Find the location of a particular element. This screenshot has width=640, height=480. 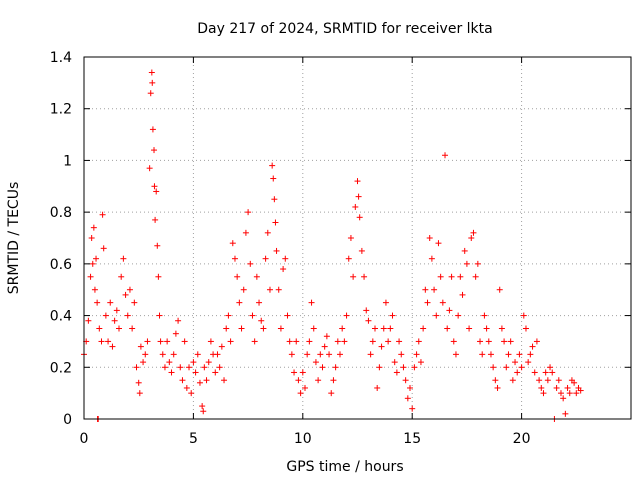

y-tick-label: 1 is located at coordinates (67, 161).